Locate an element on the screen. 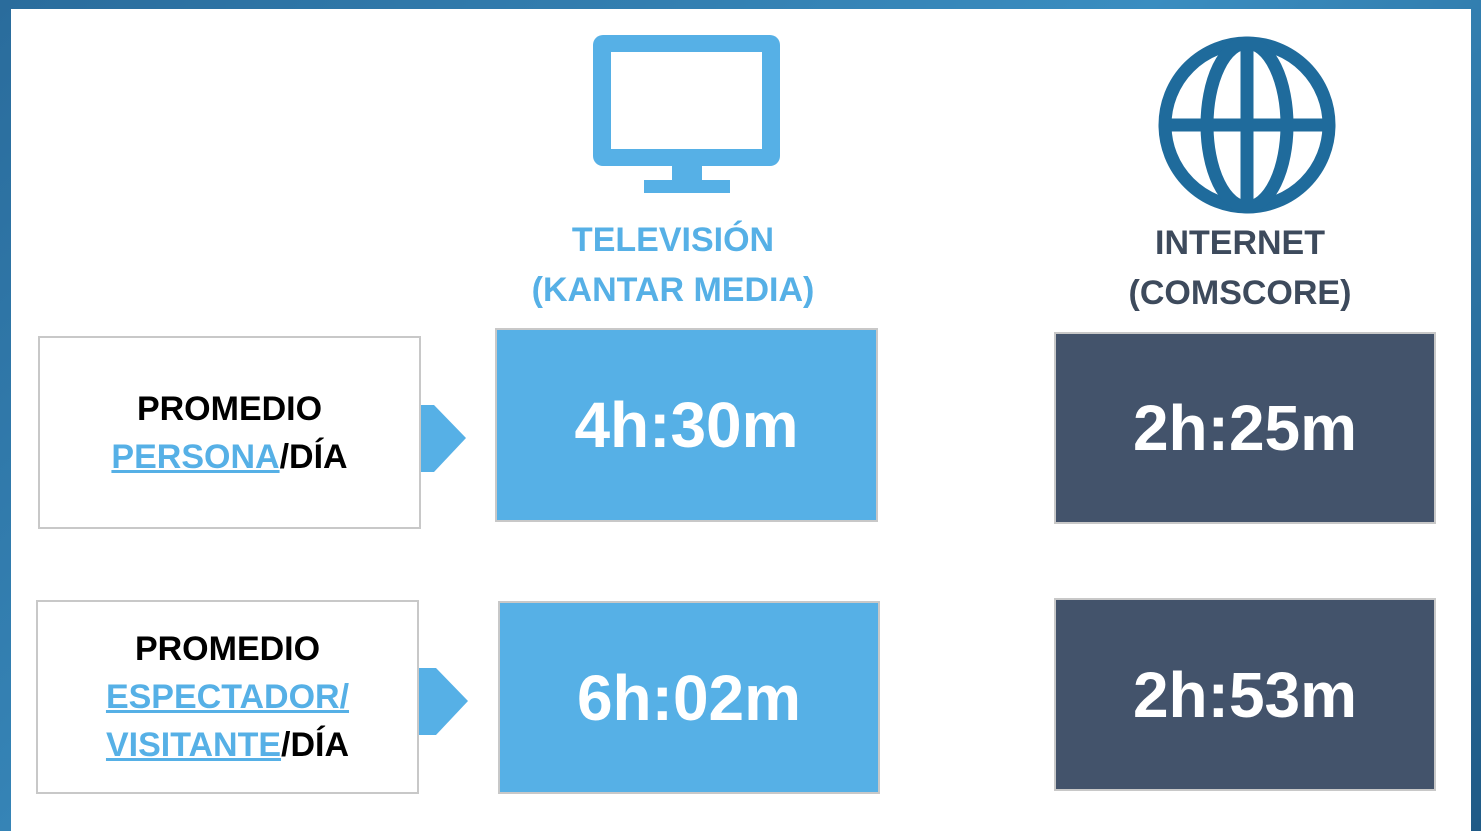  label-line: ESPECTADOR/ is located at coordinates (227, 697).